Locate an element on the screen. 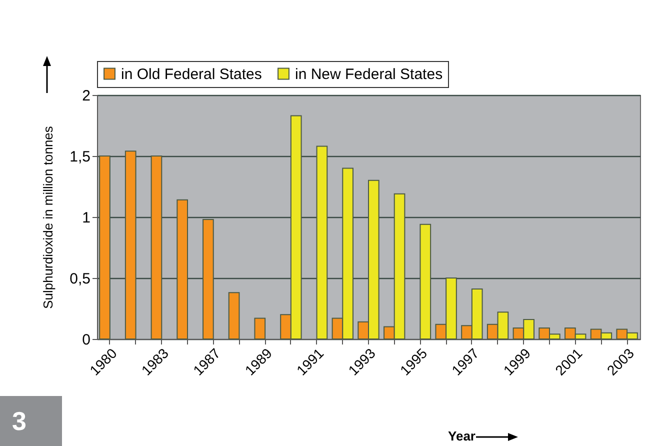 The image size is (670, 446). y-tick-label: 1 is located at coordinates (86, 218).